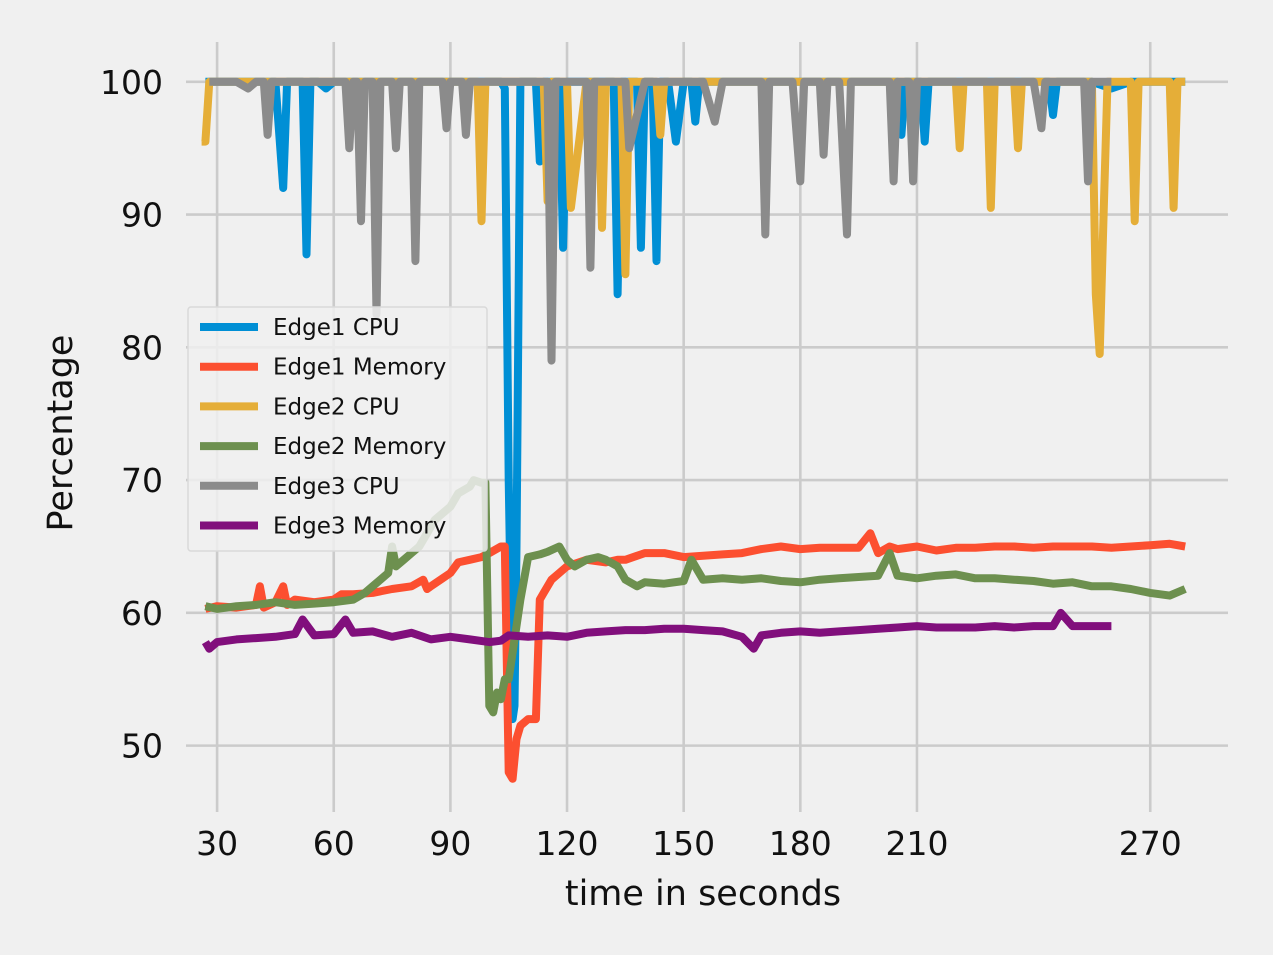 The width and height of the screenshot is (1273, 955). Describe the element at coordinates (703, 894) in the screenshot. I see `x-axis-label: time in seconds` at that location.